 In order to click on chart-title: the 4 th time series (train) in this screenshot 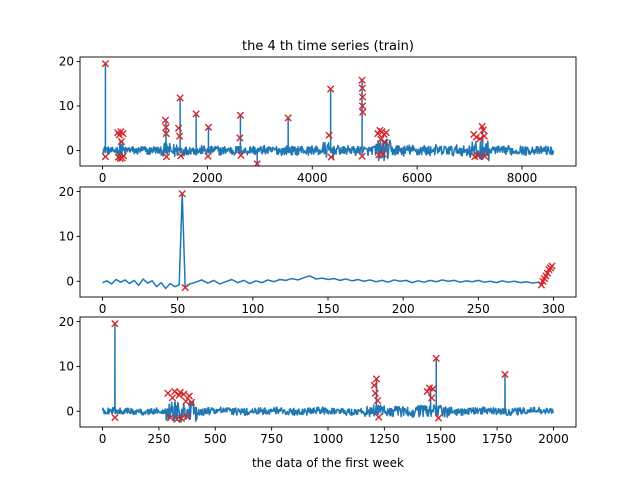, I will do `click(328, 46)`.